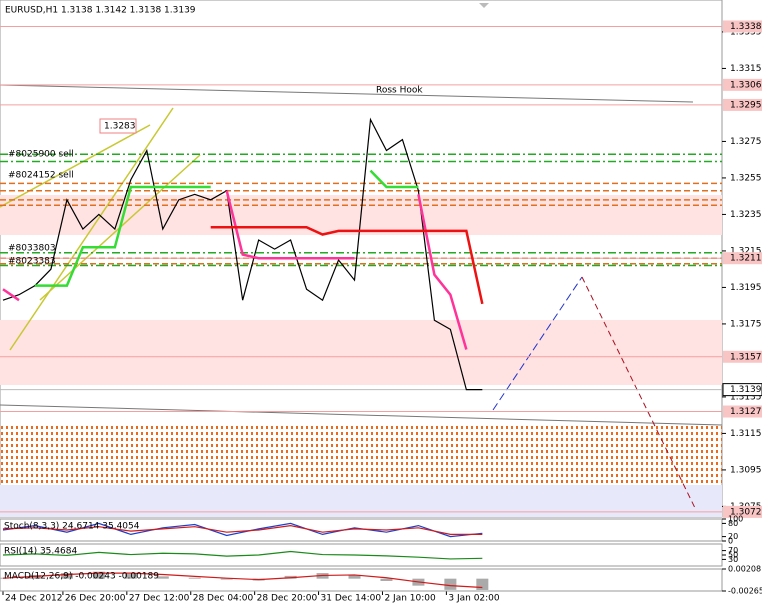 The height and width of the screenshot is (603, 762). What do you see at coordinates (746, 215) in the screenshot?
I see `y-tick-label: 1.3235` at bounding box center [746, 215].